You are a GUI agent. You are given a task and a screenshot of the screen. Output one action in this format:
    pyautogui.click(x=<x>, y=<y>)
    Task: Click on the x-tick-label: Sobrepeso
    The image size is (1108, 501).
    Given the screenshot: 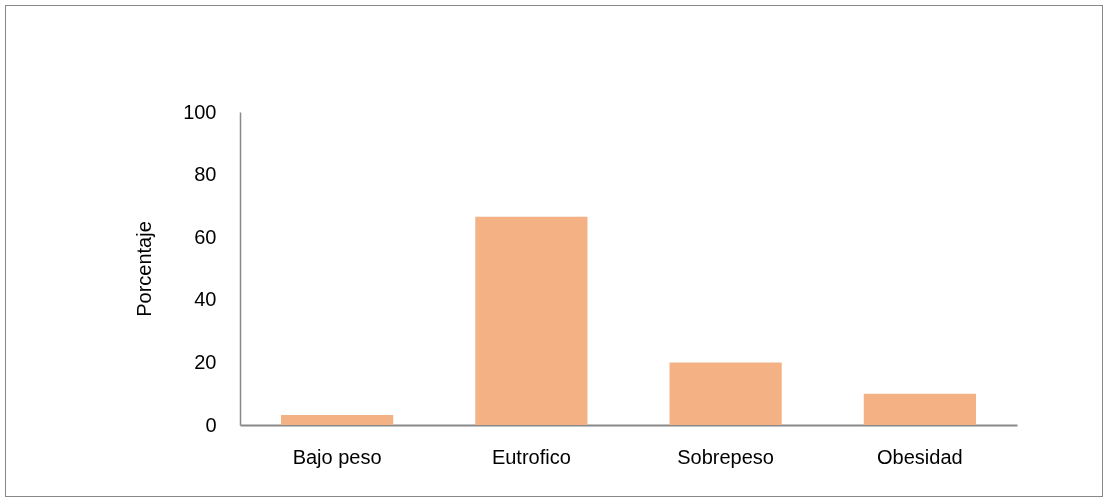 What is the action you would take?
    pyautogui.click(x=725, y=456)
    